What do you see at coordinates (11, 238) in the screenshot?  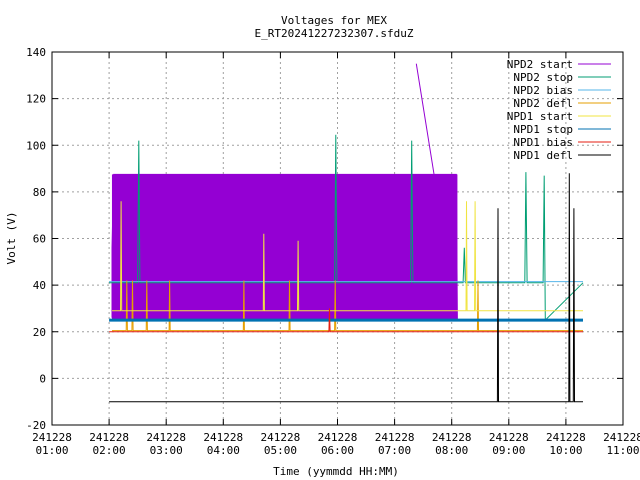 I see `y-axis-label: Volt (V)` at bounding box center [11, 238].